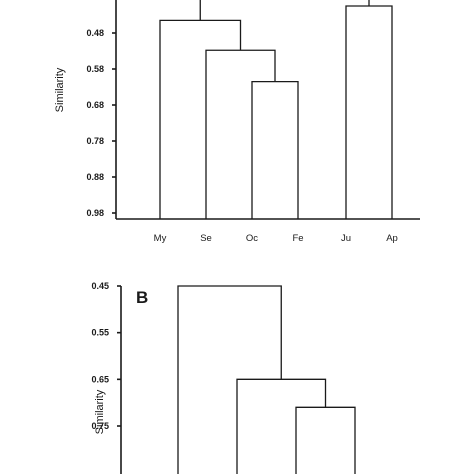 The width and height of the screenshot is (474, 474). What do you see at coordinates (276, 238) in the screenshot?
I see `panel-a-leaf-labels: My Se Oc Fe Ju Ap` at bounding box center [276, 238].